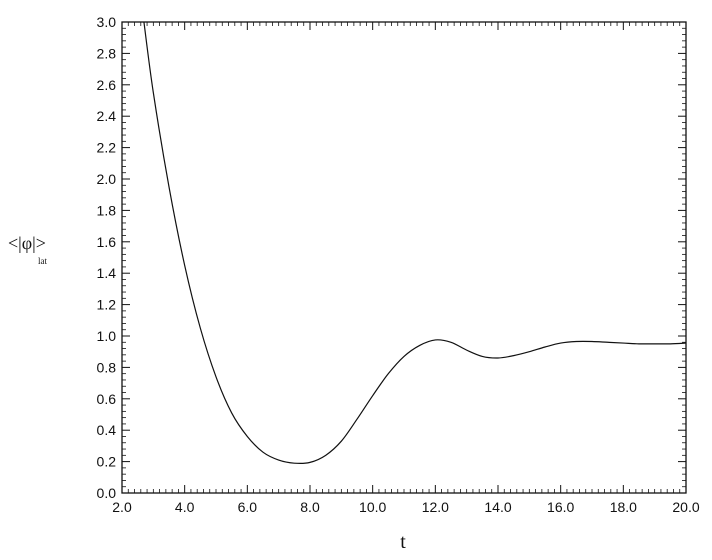 The width and height of the screenshot is (712, 560). I want to click on y-tick-label: 1.8, so click(107, 210).